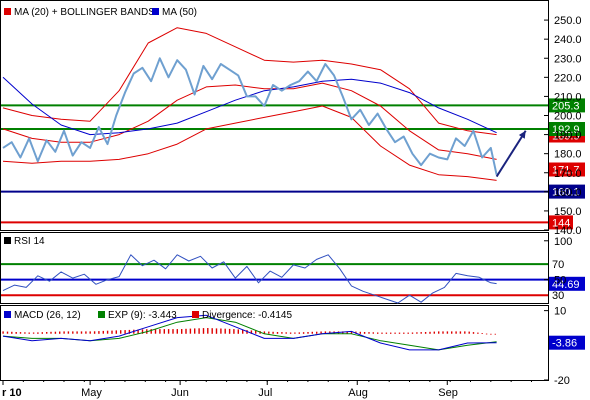  I want to click on rsi-value-tag-box, so click(567, 283).